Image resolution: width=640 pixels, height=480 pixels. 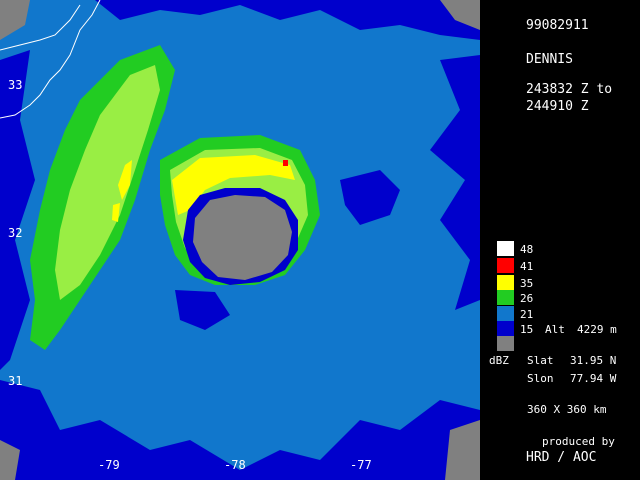 I want to click on legend-label-26: 26, so click(x=527, y=298).